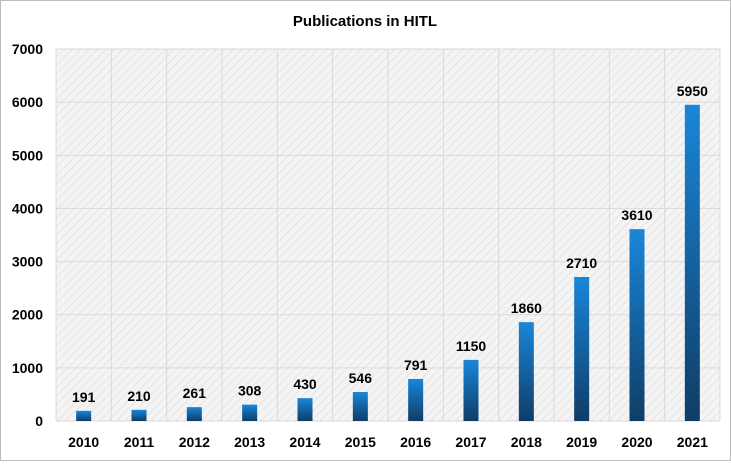 The width and height of the screenshot is (731, 465). What do you see at coordinates (27, 49) in the screenshot?
I see `y-tick-label: 7000` at bounding box center [27, 49].